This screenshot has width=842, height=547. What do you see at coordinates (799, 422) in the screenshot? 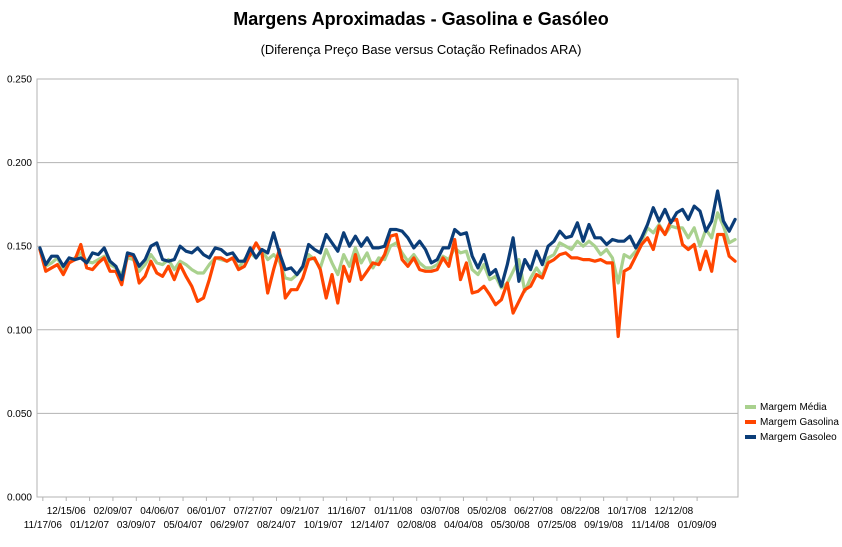
I see `legend-label-gasolina: Margem Gasolina` at bounding box center [799, 422].